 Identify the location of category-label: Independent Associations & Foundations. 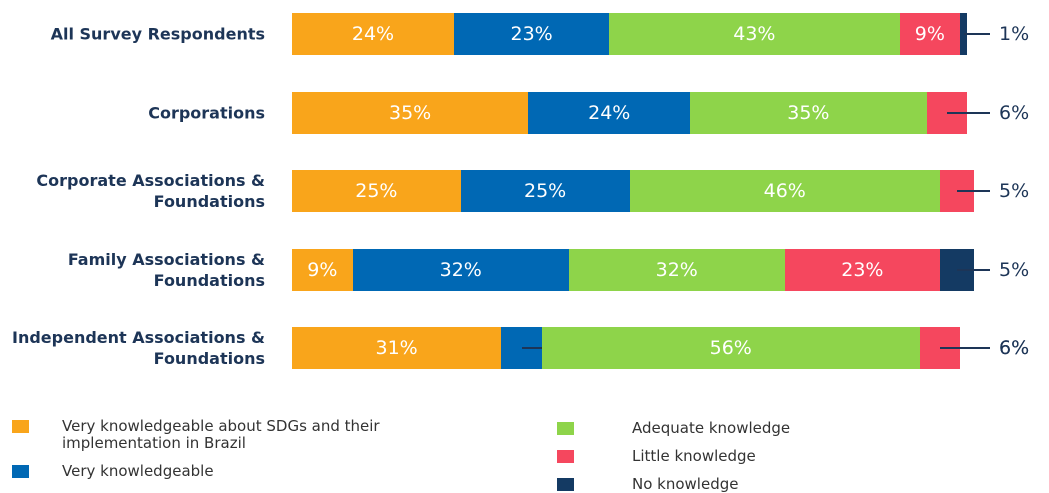
(138, 348).